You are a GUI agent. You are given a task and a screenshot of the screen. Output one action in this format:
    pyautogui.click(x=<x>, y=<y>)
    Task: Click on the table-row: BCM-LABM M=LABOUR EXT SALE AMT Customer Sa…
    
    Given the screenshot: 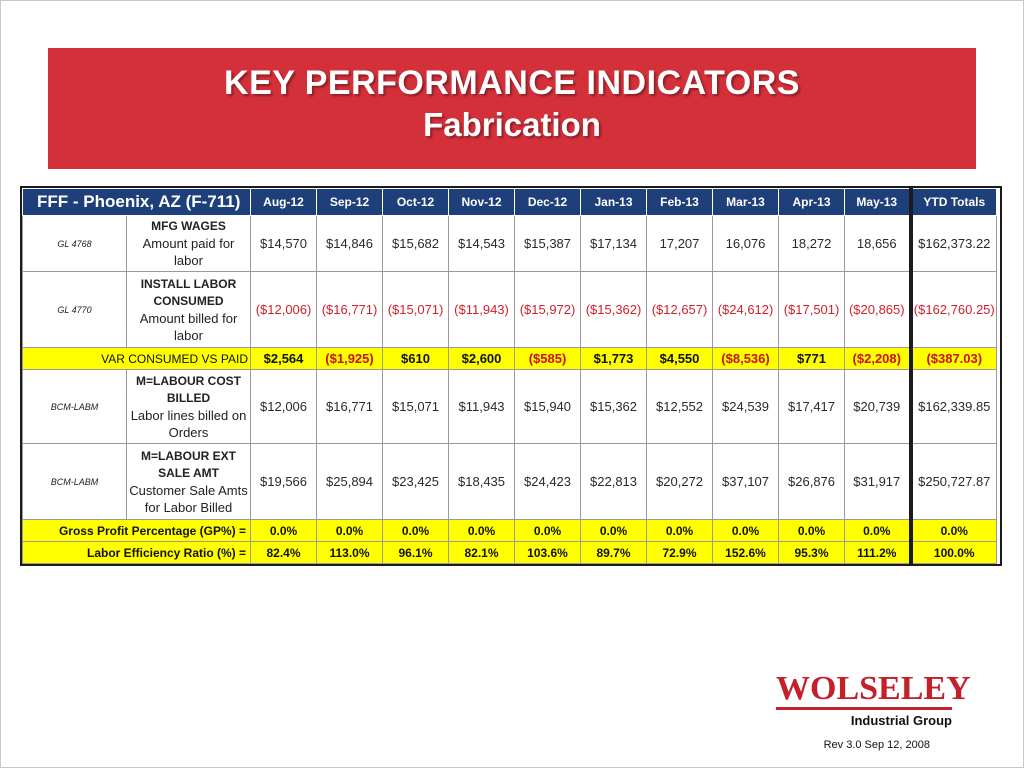 What is the action you would take?
    pyautogui.click(x=510, y=481)
    